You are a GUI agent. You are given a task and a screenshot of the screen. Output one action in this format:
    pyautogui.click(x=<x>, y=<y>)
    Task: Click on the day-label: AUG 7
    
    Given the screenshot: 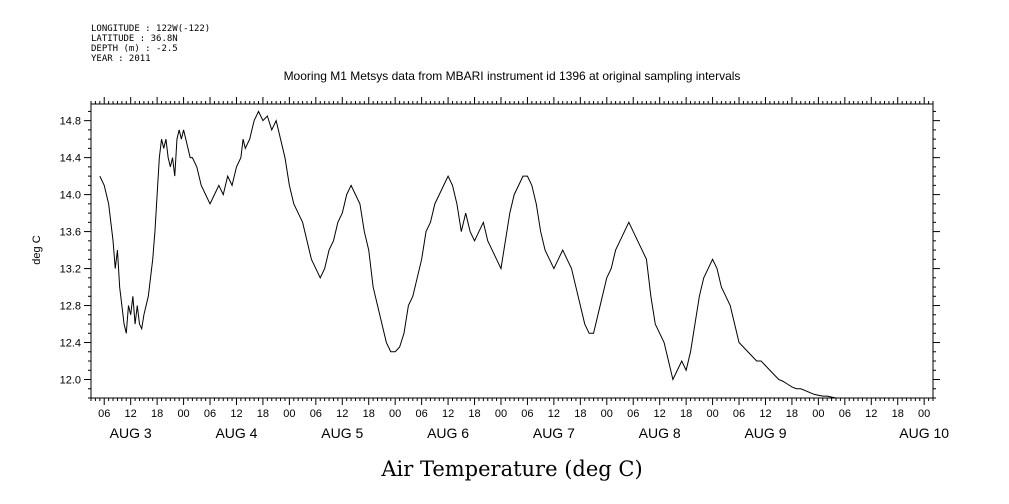 What is the action you would take?
    pyautogui.click(x=554, y=433)
    